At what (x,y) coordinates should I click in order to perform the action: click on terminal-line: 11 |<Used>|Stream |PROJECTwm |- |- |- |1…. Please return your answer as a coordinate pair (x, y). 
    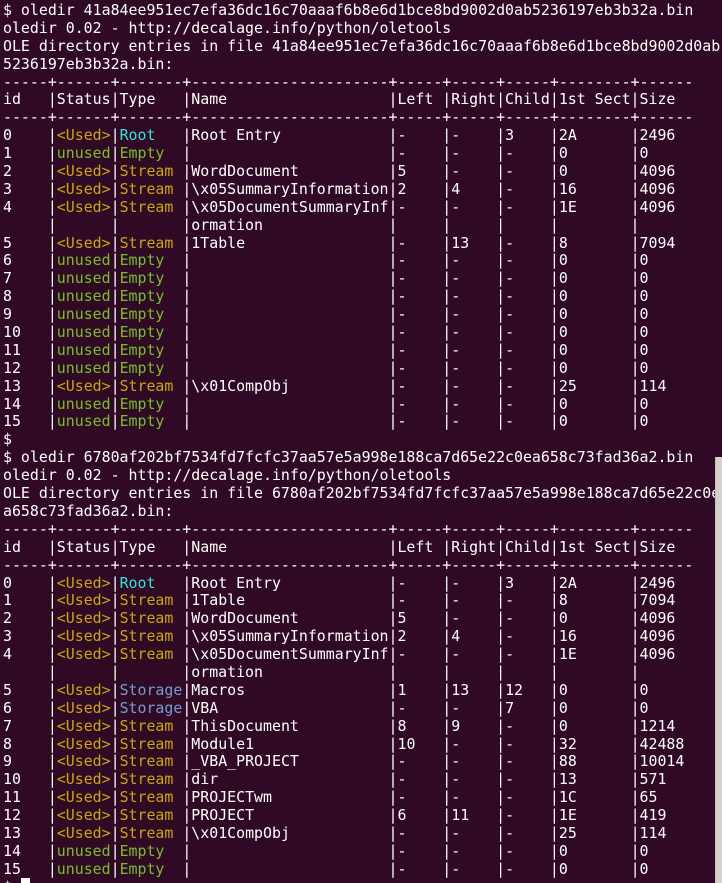
    Looking at the image, I should click on (348, 797).